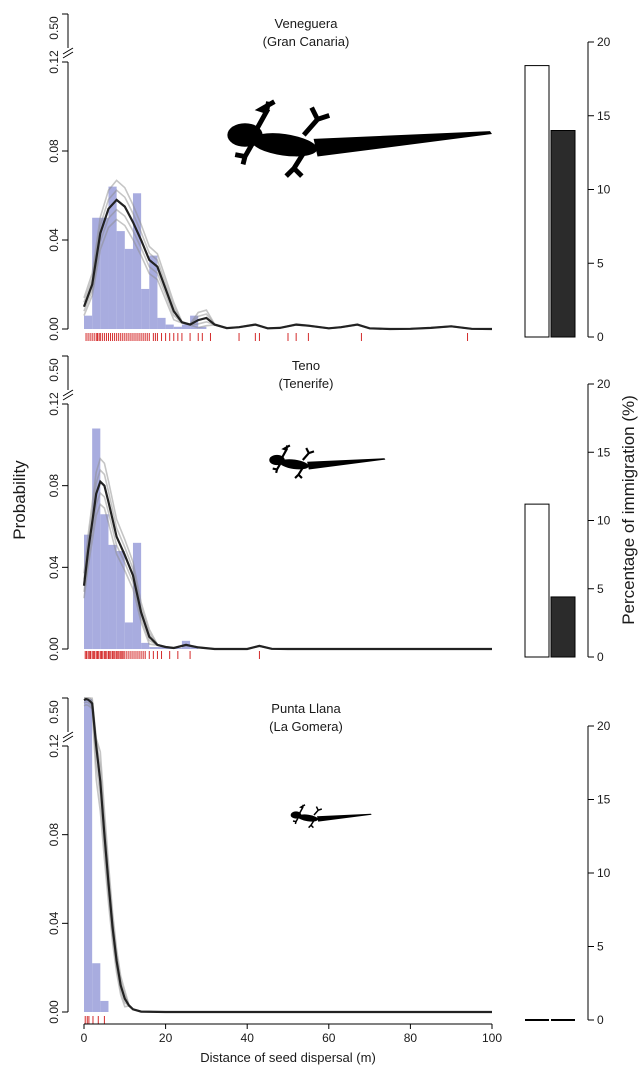 This screenshot has height=1067, width=644. What do you see at coordinates (287, 264) in the screenshot?
I see `panel-1-density-line` at bounding box center [287, 264].